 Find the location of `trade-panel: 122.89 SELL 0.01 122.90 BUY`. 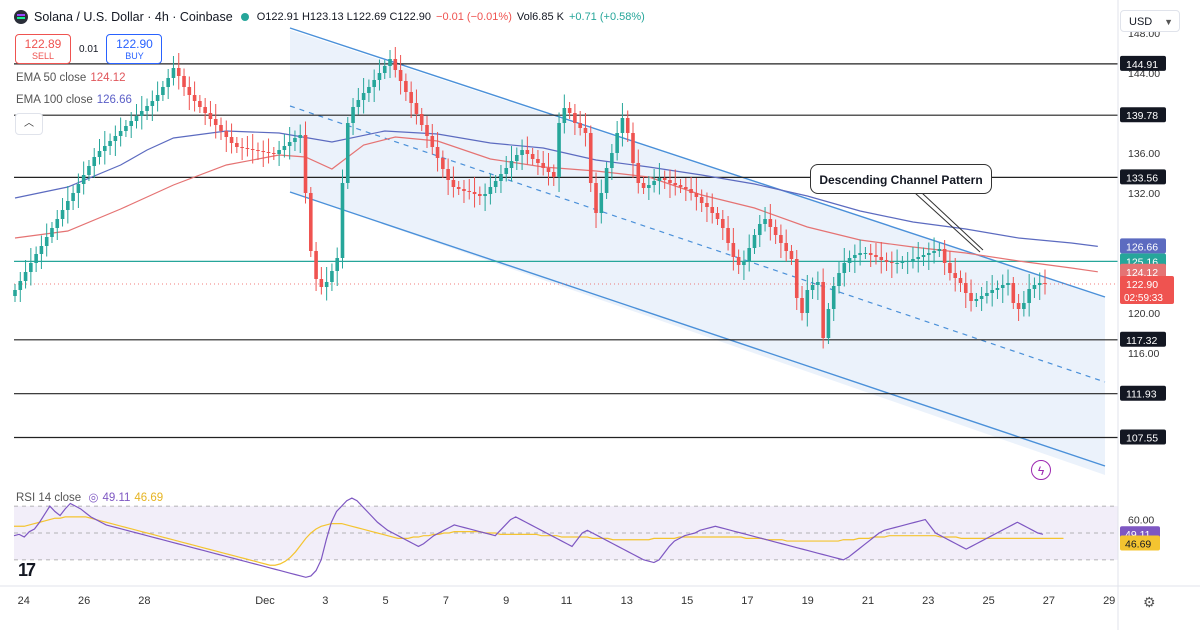

trade-panel: 122.89 SELL 0.01 122.90 BUY is located at coordinates (89, 49).